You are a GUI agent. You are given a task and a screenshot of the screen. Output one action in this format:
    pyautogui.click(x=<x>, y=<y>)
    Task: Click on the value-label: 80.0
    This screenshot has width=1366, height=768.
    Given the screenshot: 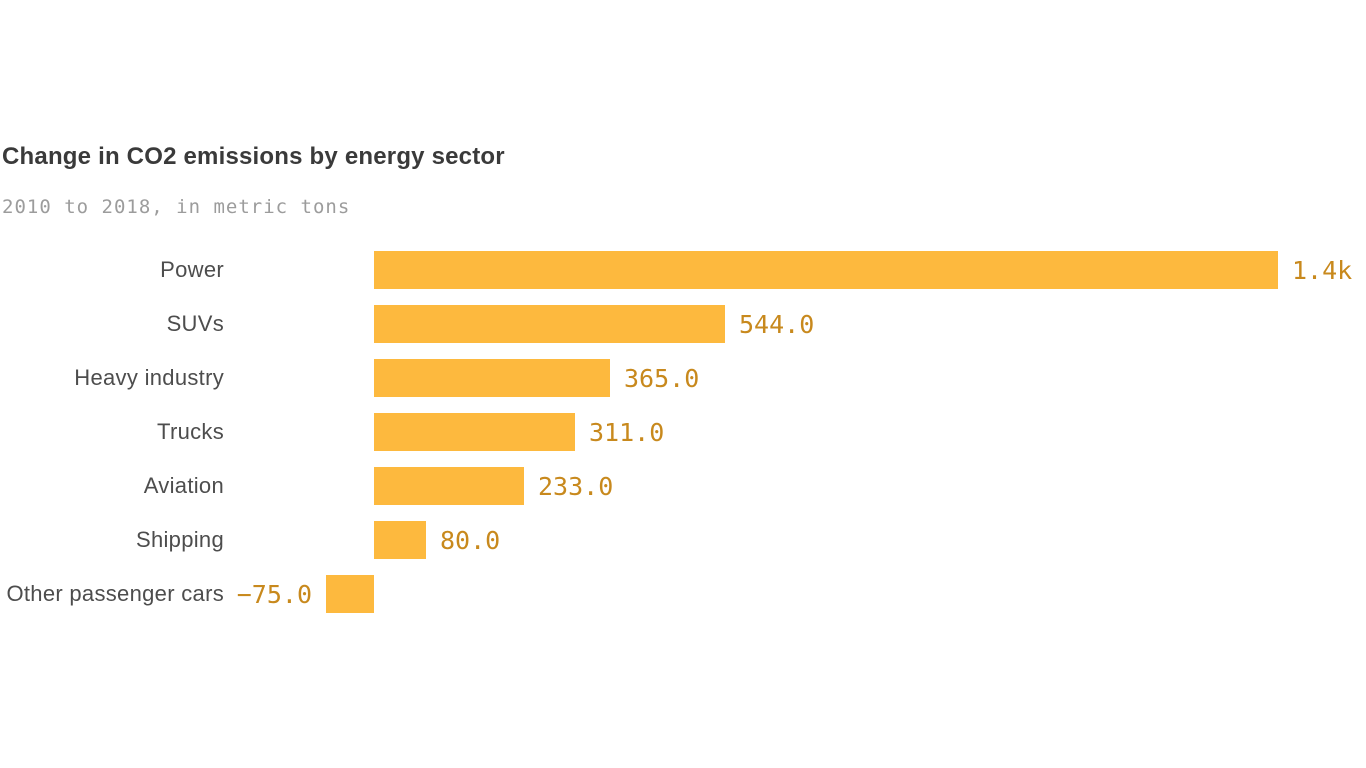 What is the action you would take?
    pyautogui.click(x=470, y=540)
    